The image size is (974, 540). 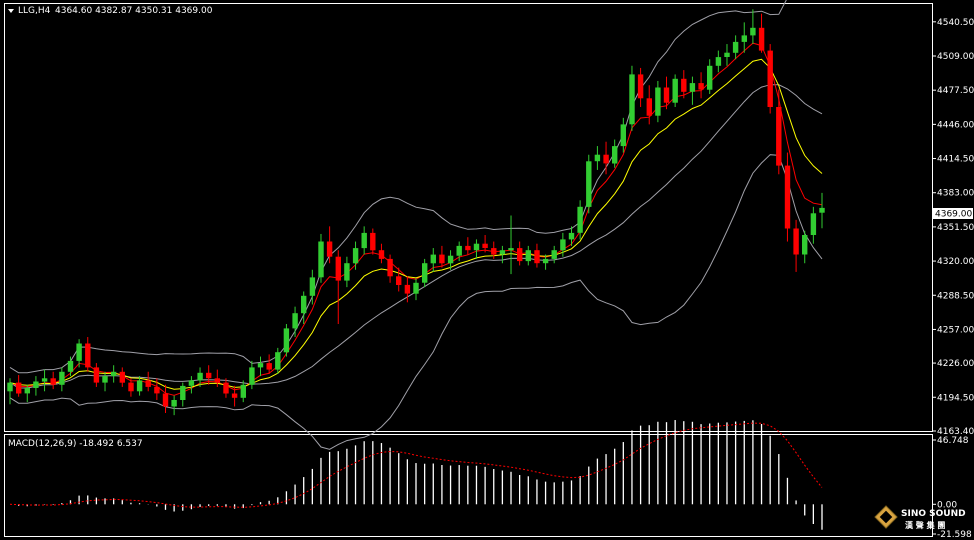 I want to click on macd-signal-line, so click(x=416, y=465).